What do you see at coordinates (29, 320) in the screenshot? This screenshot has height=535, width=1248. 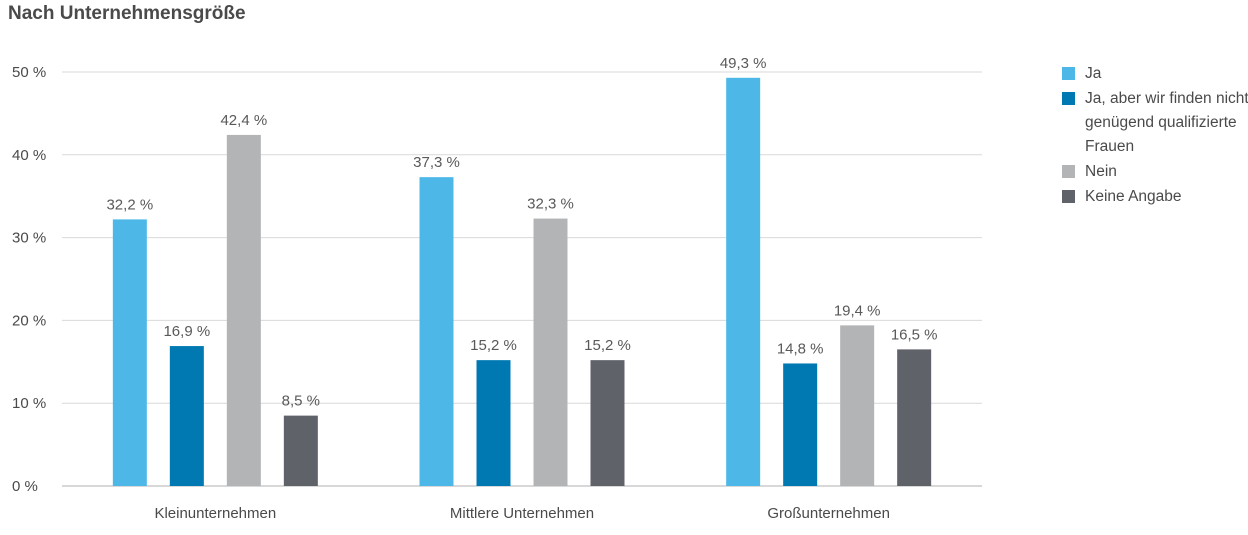 I see `y-tick-label: 20 %` at bounding box center [29, 320].